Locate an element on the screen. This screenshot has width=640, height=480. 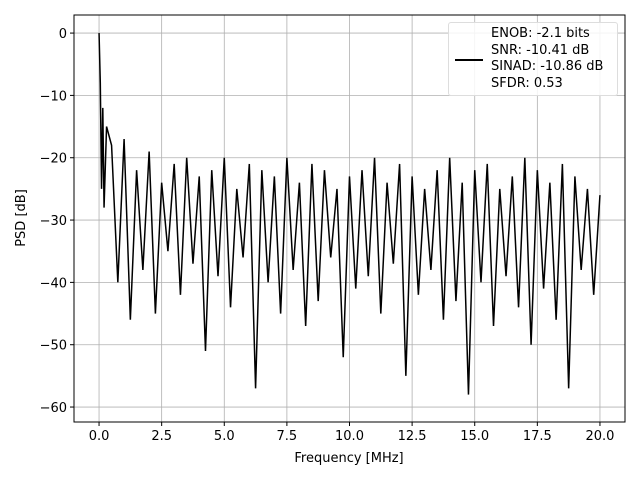
x-tick-label: 7.5 is located at coordinates (287, 436).